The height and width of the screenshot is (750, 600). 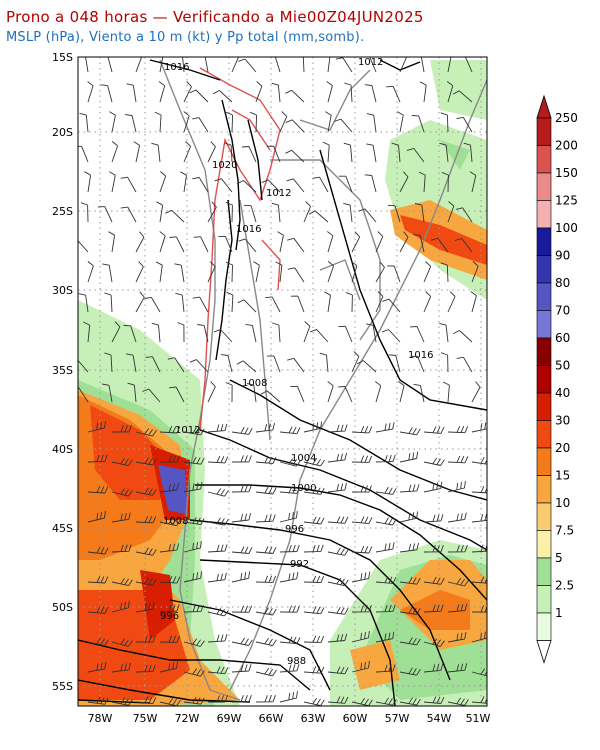 What do you see at coordinates (313, 718) in the screenshot?
I see `lon-label: 63W` at bounding box center [313, 718].